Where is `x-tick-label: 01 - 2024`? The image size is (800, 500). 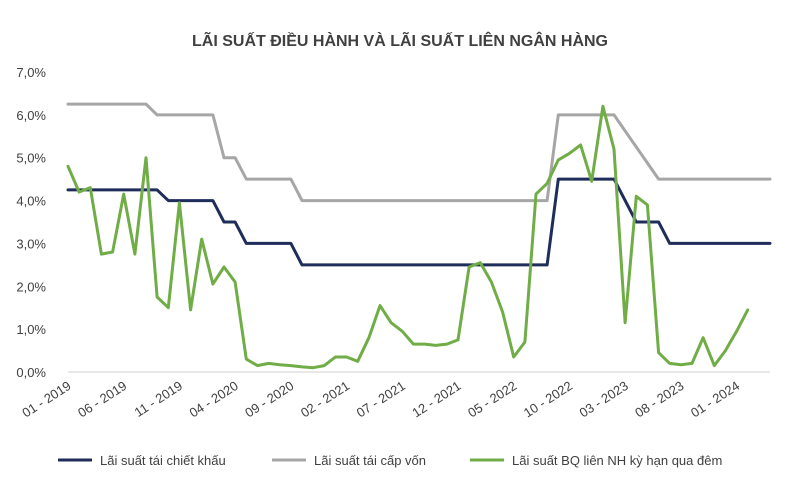 x-tick-label: 01 - 2024 is located at coordinates (715, 399).